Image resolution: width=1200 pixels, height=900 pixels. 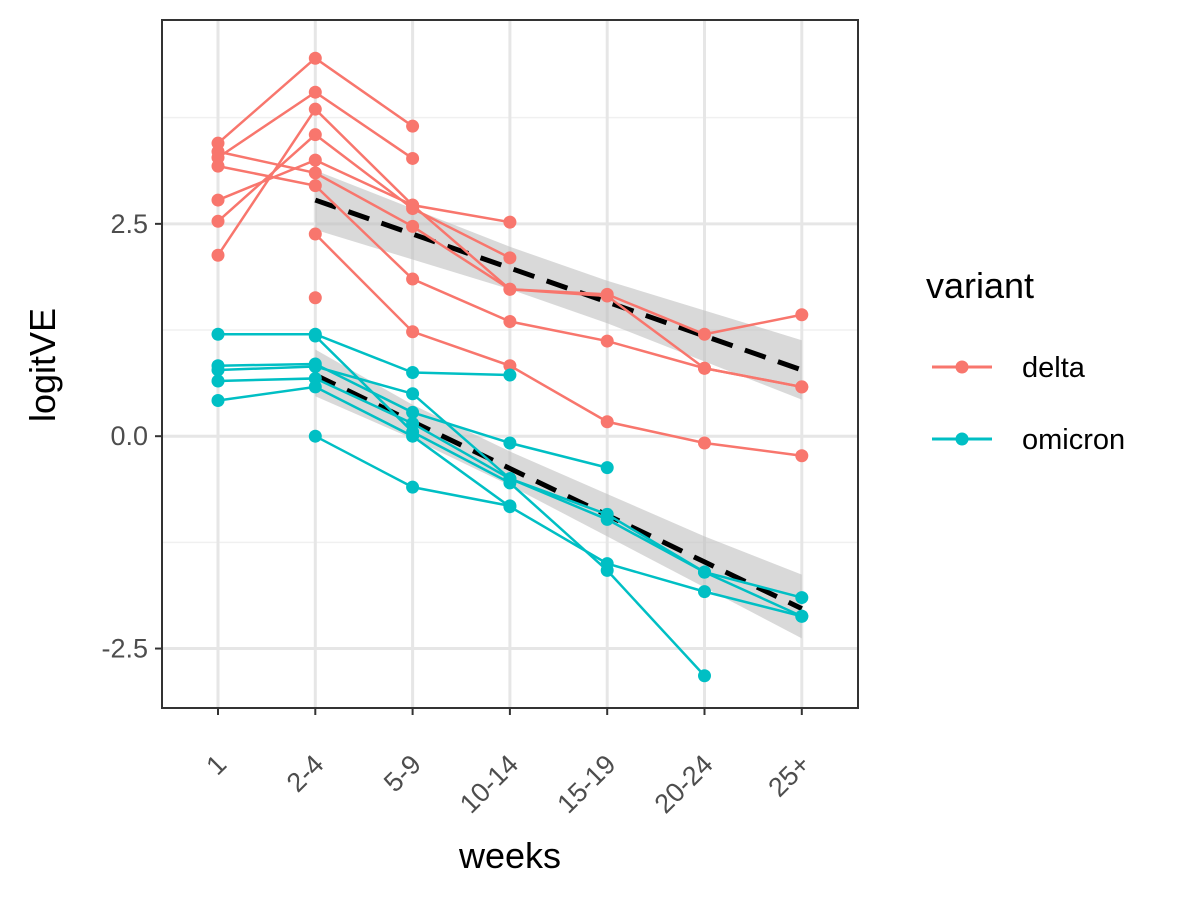 What do you see at coordinates (124, 649) in the screenshot?
I see `y-tick-label: -2.5` at bounding box center [124, 649].